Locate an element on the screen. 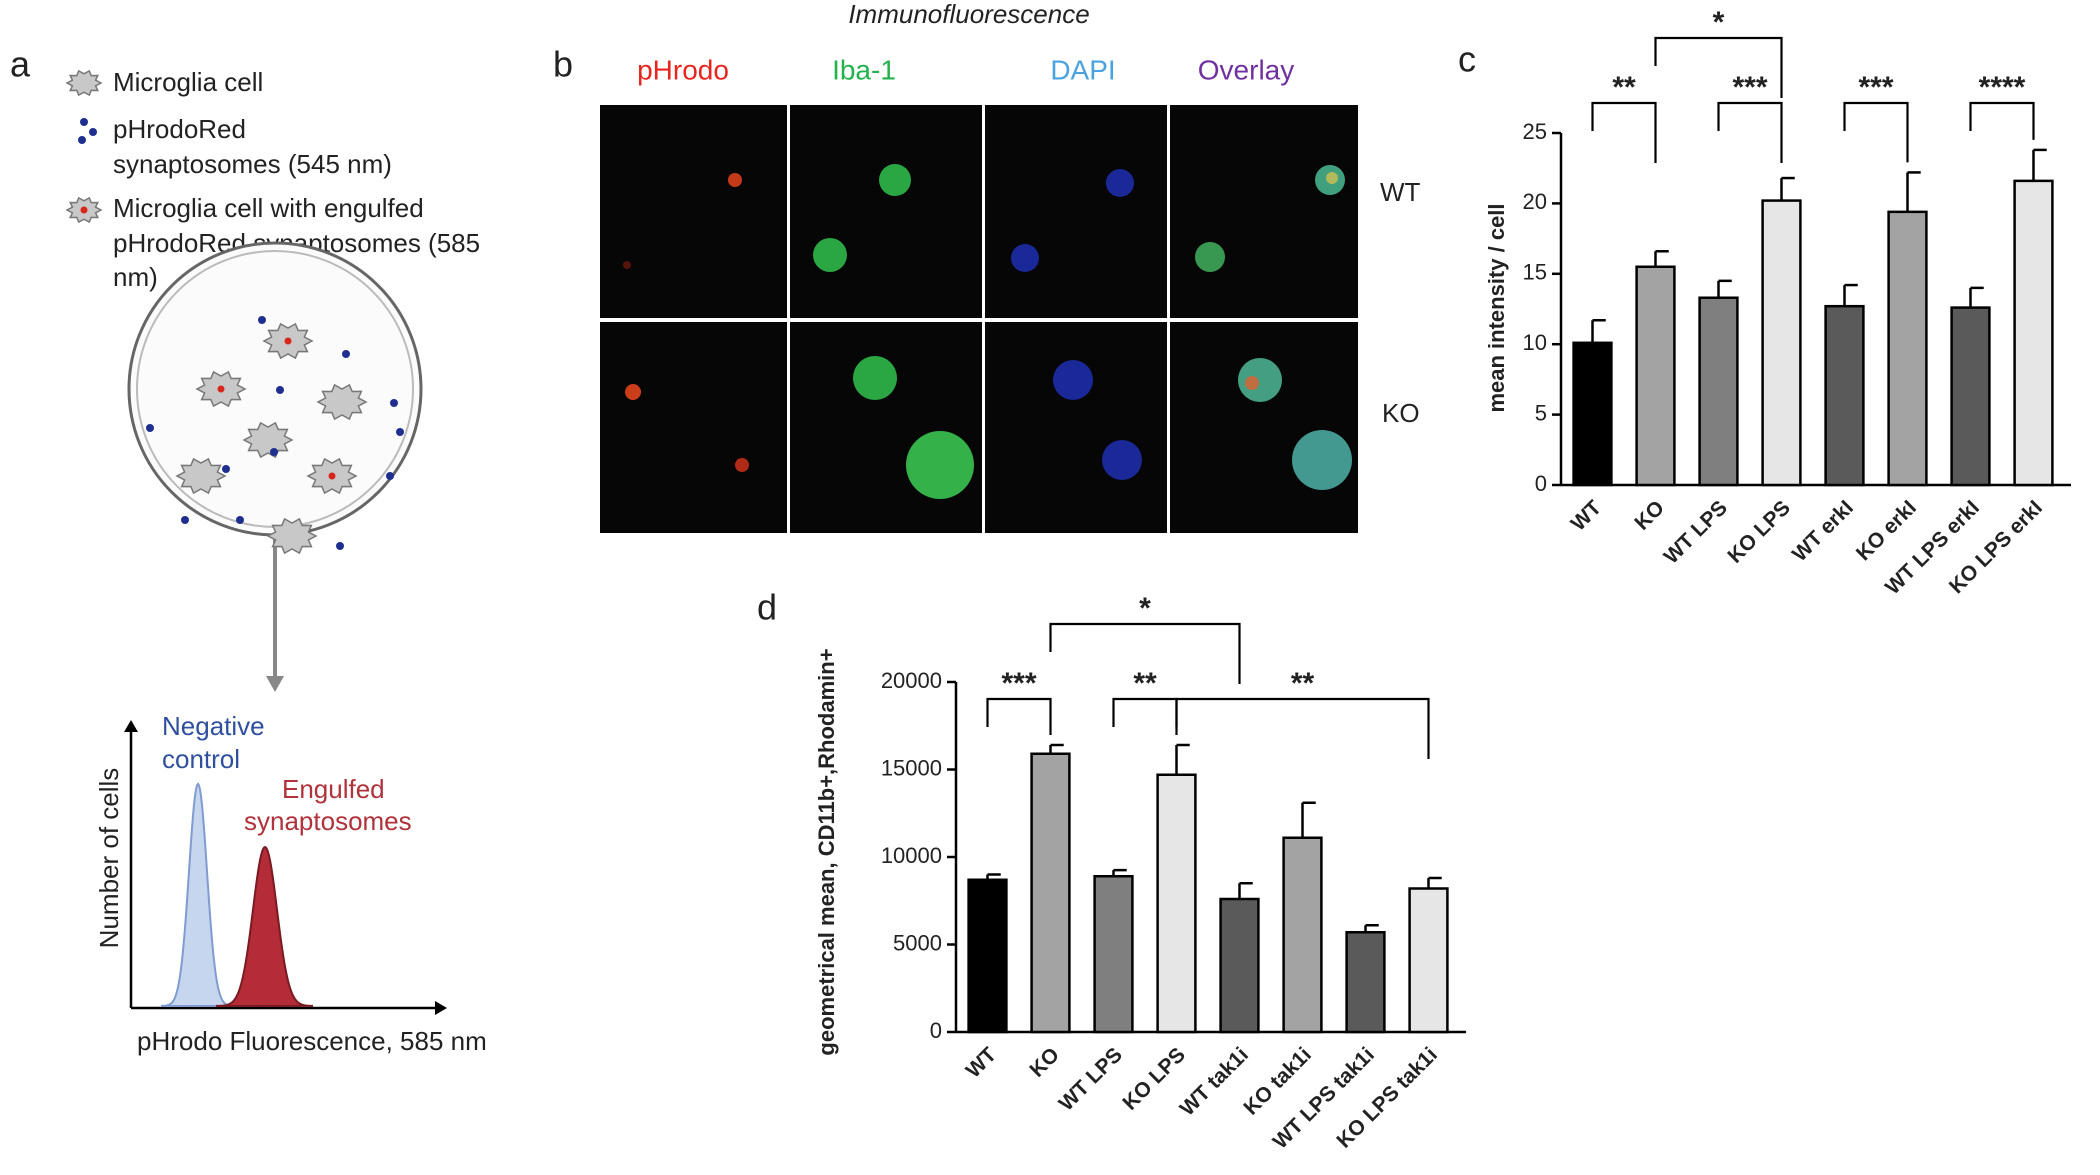 Image resolution: width=2100 pixels, height=1175 pixels. histogram-label: synaptosomes is located at coordinates (328, 821).